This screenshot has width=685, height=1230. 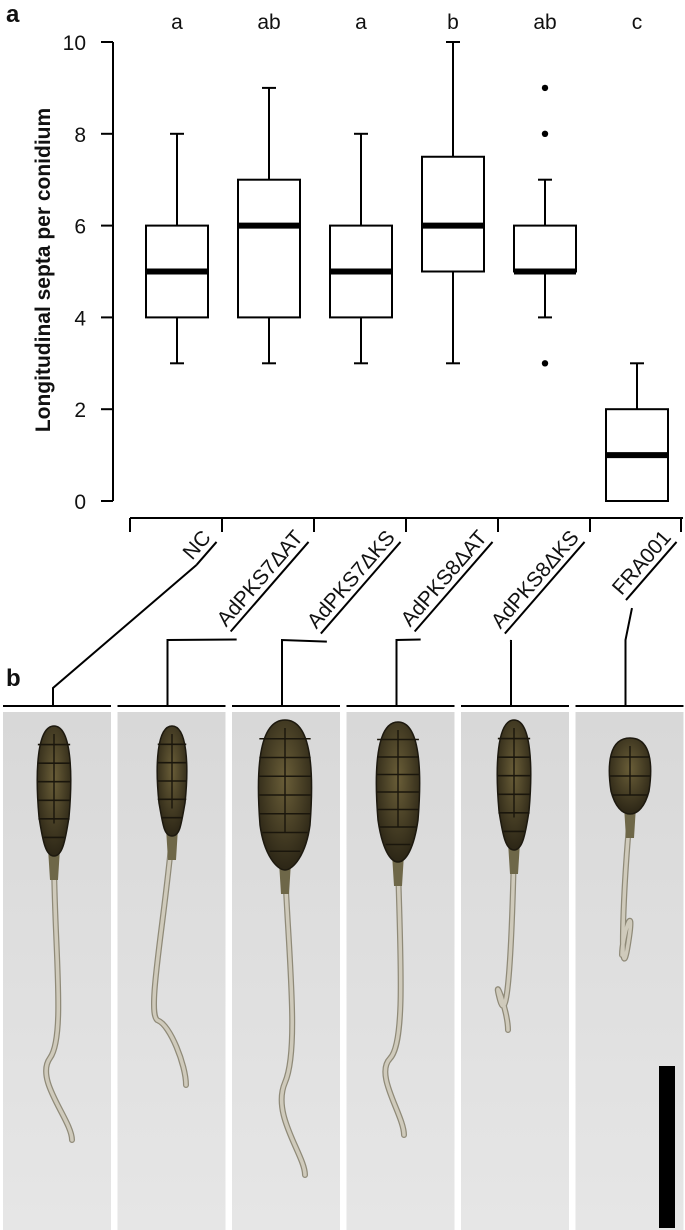 I want to click on category-label: AdPKS8ΔAT, so click(x=444, y=578).